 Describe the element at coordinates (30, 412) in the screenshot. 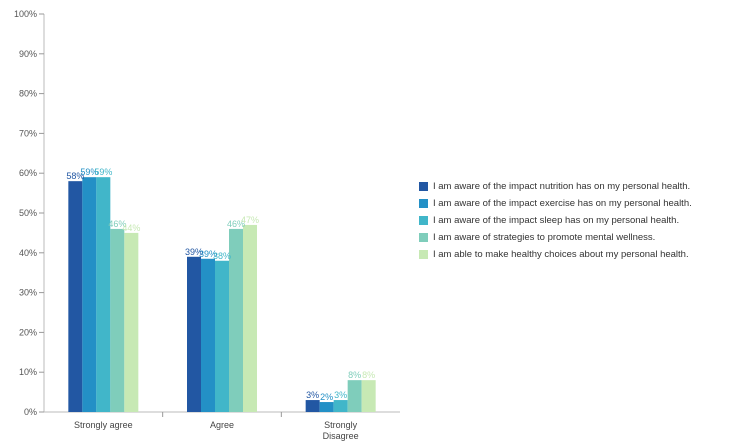

I see `y-tick-label: 0%` at that location.